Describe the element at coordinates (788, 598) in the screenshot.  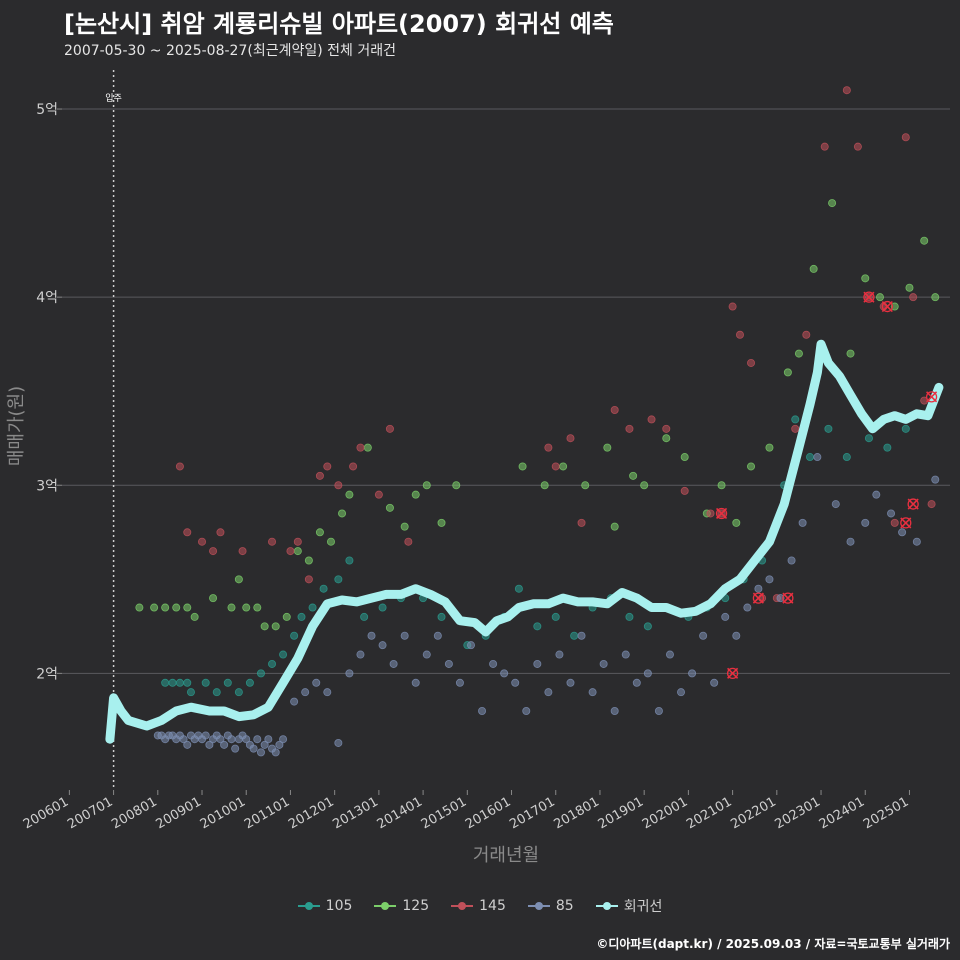
I see `highlight-cross` at that location.